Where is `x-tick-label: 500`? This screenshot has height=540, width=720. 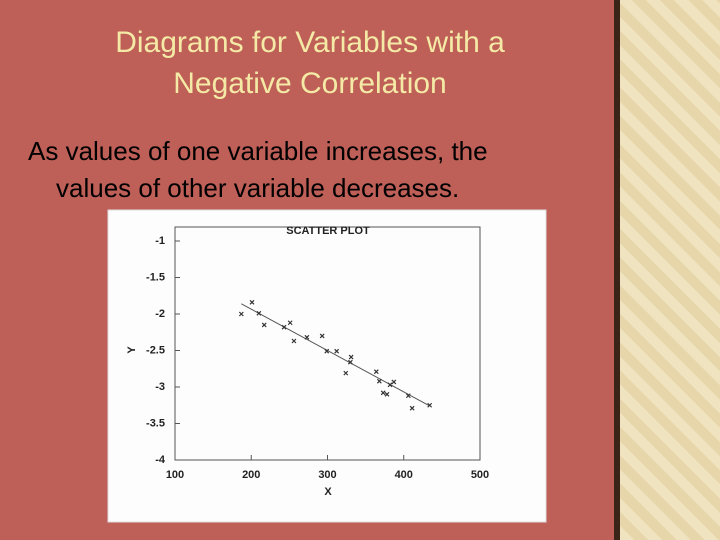 x-tick-label: 500 is located at coordinates (480, 475).